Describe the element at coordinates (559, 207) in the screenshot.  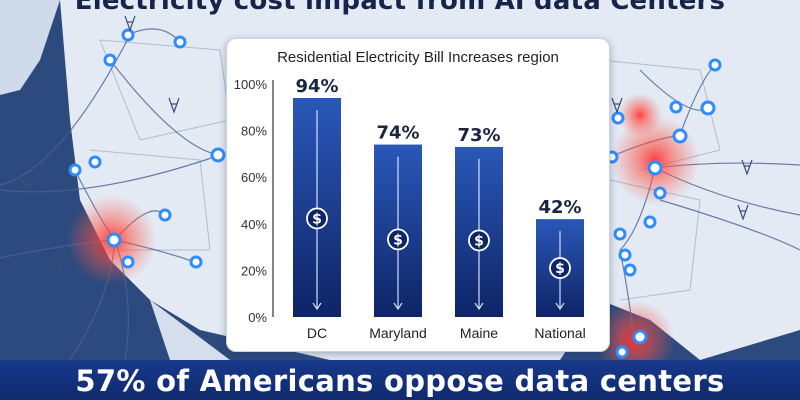
I see `data-label: 42%` at that location.